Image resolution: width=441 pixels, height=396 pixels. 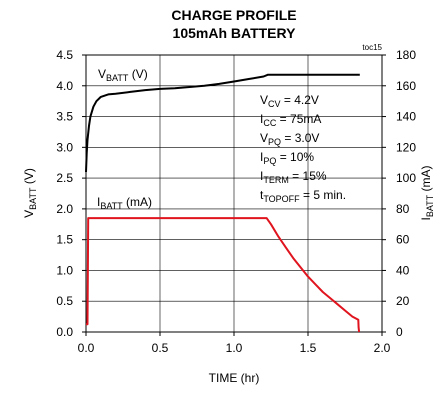 I want to click on right-axis-label-sub: BATT, so click(x=430, y=205).